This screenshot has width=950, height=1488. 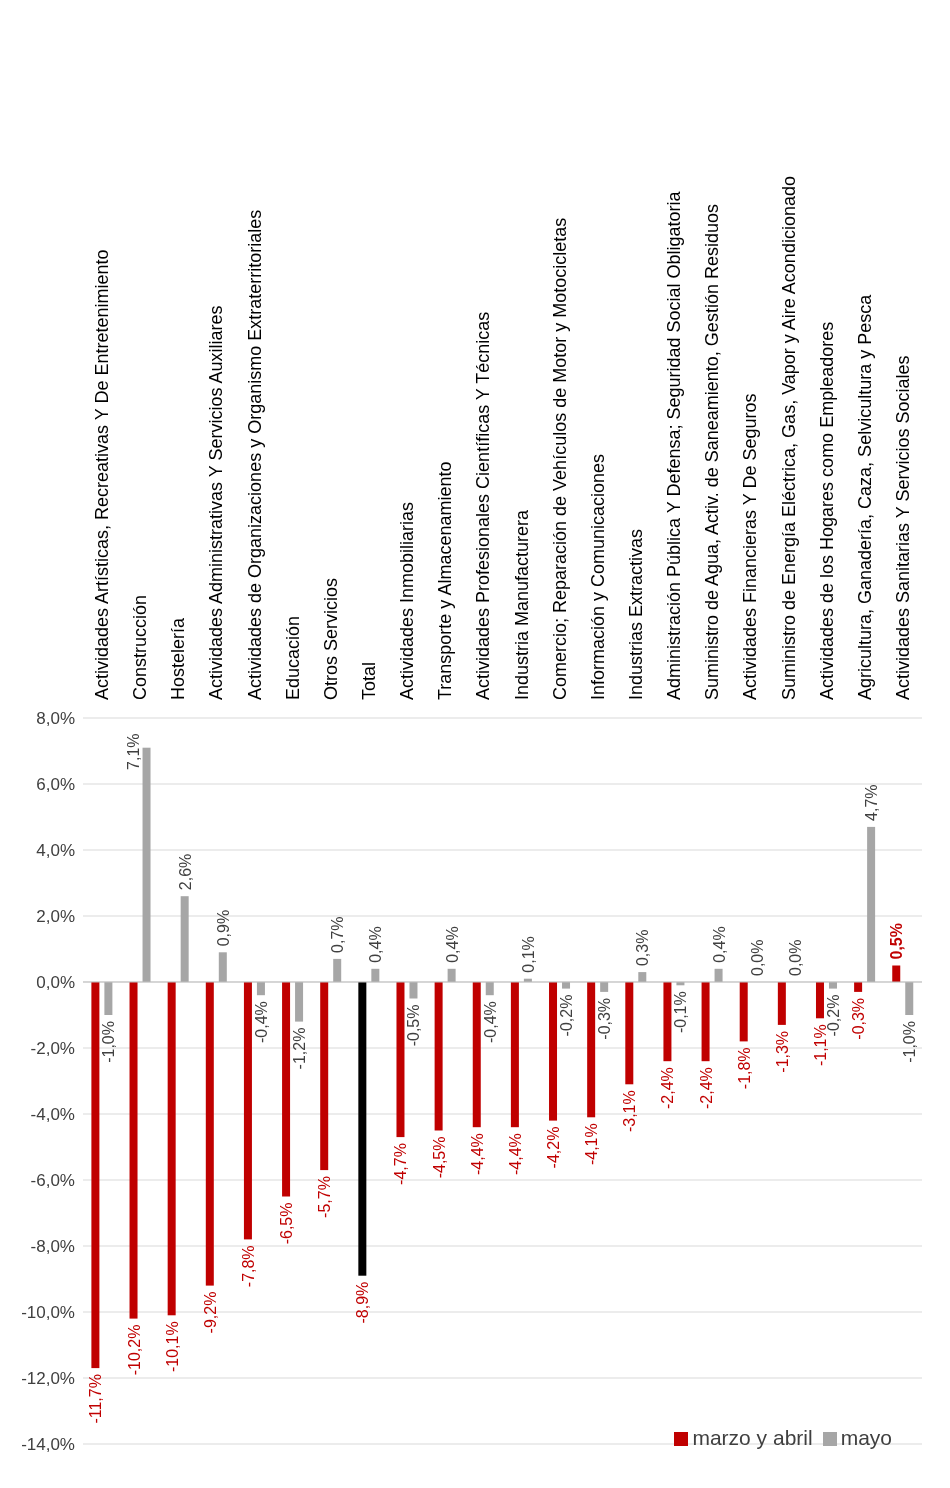 I want to click on y-tick-label: -14,0%, so click(x=48, y=1445).